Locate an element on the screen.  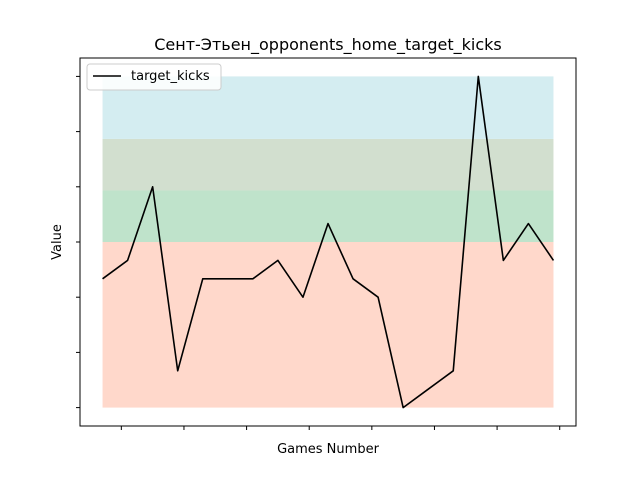
legend: target_kicks is located at coordinates (154, 77).